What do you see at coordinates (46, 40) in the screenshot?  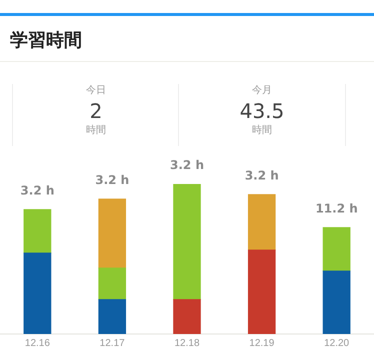 I see `text: 学習時間` at bounding box center [46, 40].